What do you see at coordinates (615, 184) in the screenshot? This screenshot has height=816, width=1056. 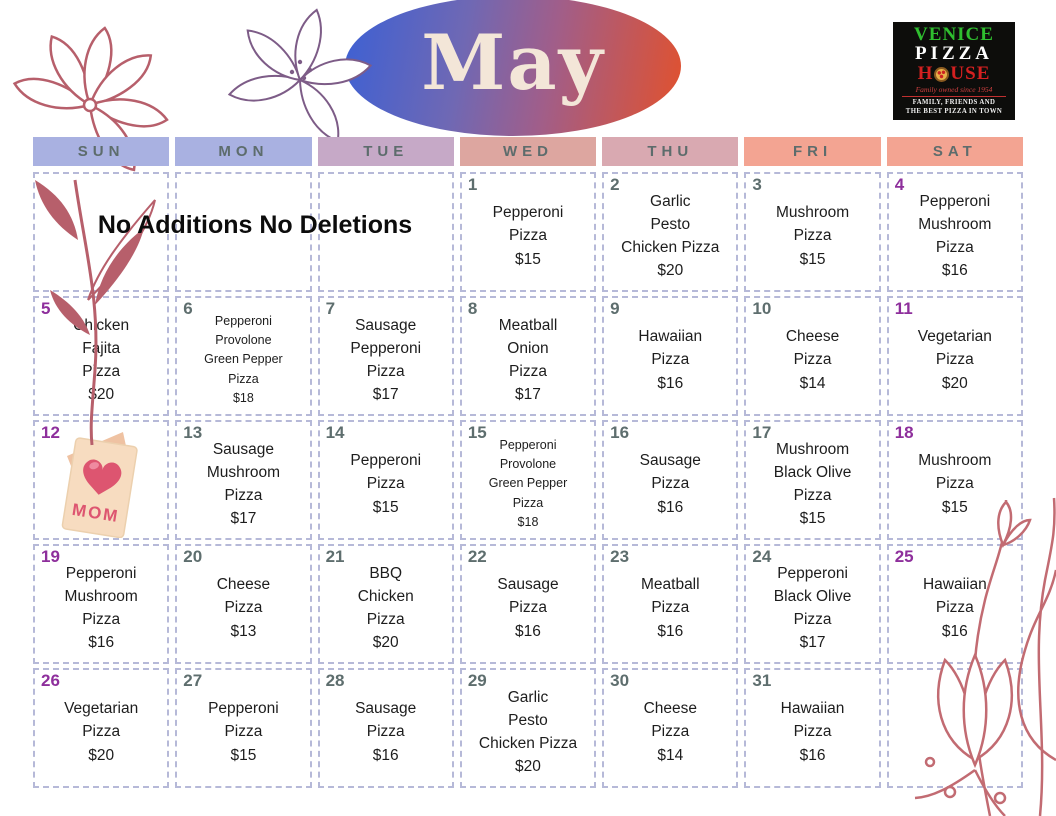 I see `date-number: 2` at bounding box center [615, 184].